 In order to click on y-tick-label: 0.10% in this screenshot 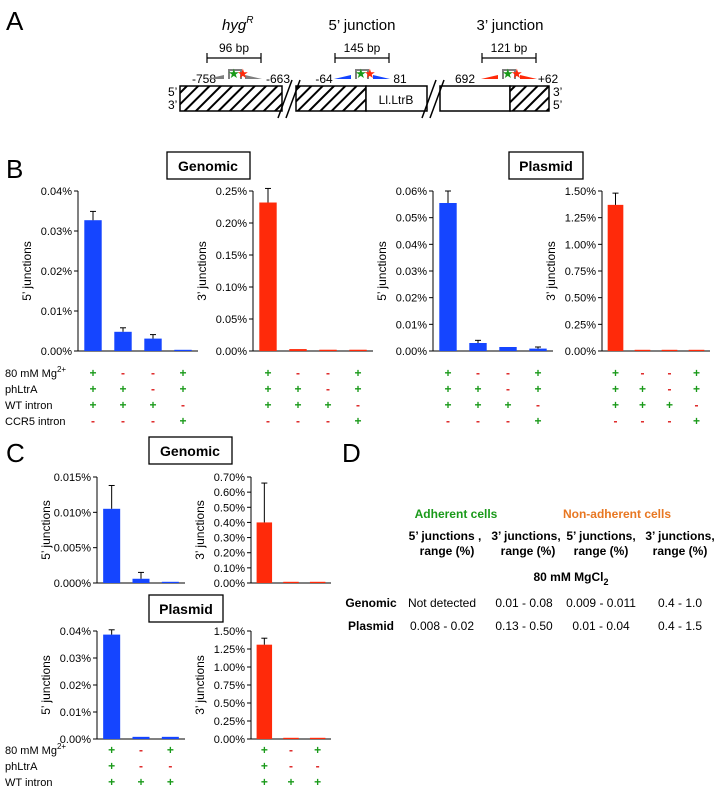, I will do `click(231, 288)`.